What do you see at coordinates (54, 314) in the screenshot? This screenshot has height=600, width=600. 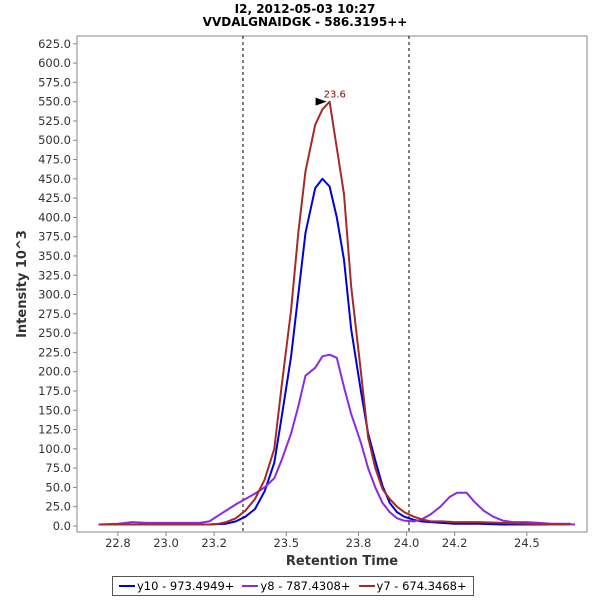 I see `y-tick-label: 275.0` at bounding box center [54, 314].